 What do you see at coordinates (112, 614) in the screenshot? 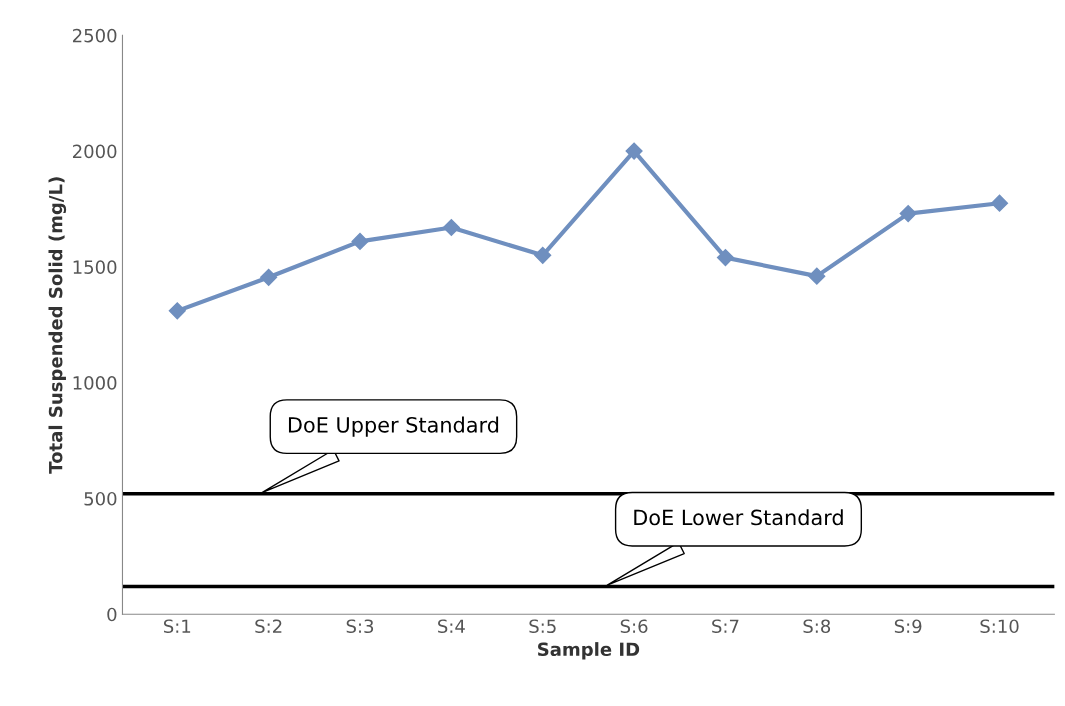
I see `y-tick-label: 0` at bounding box center [112, 614].